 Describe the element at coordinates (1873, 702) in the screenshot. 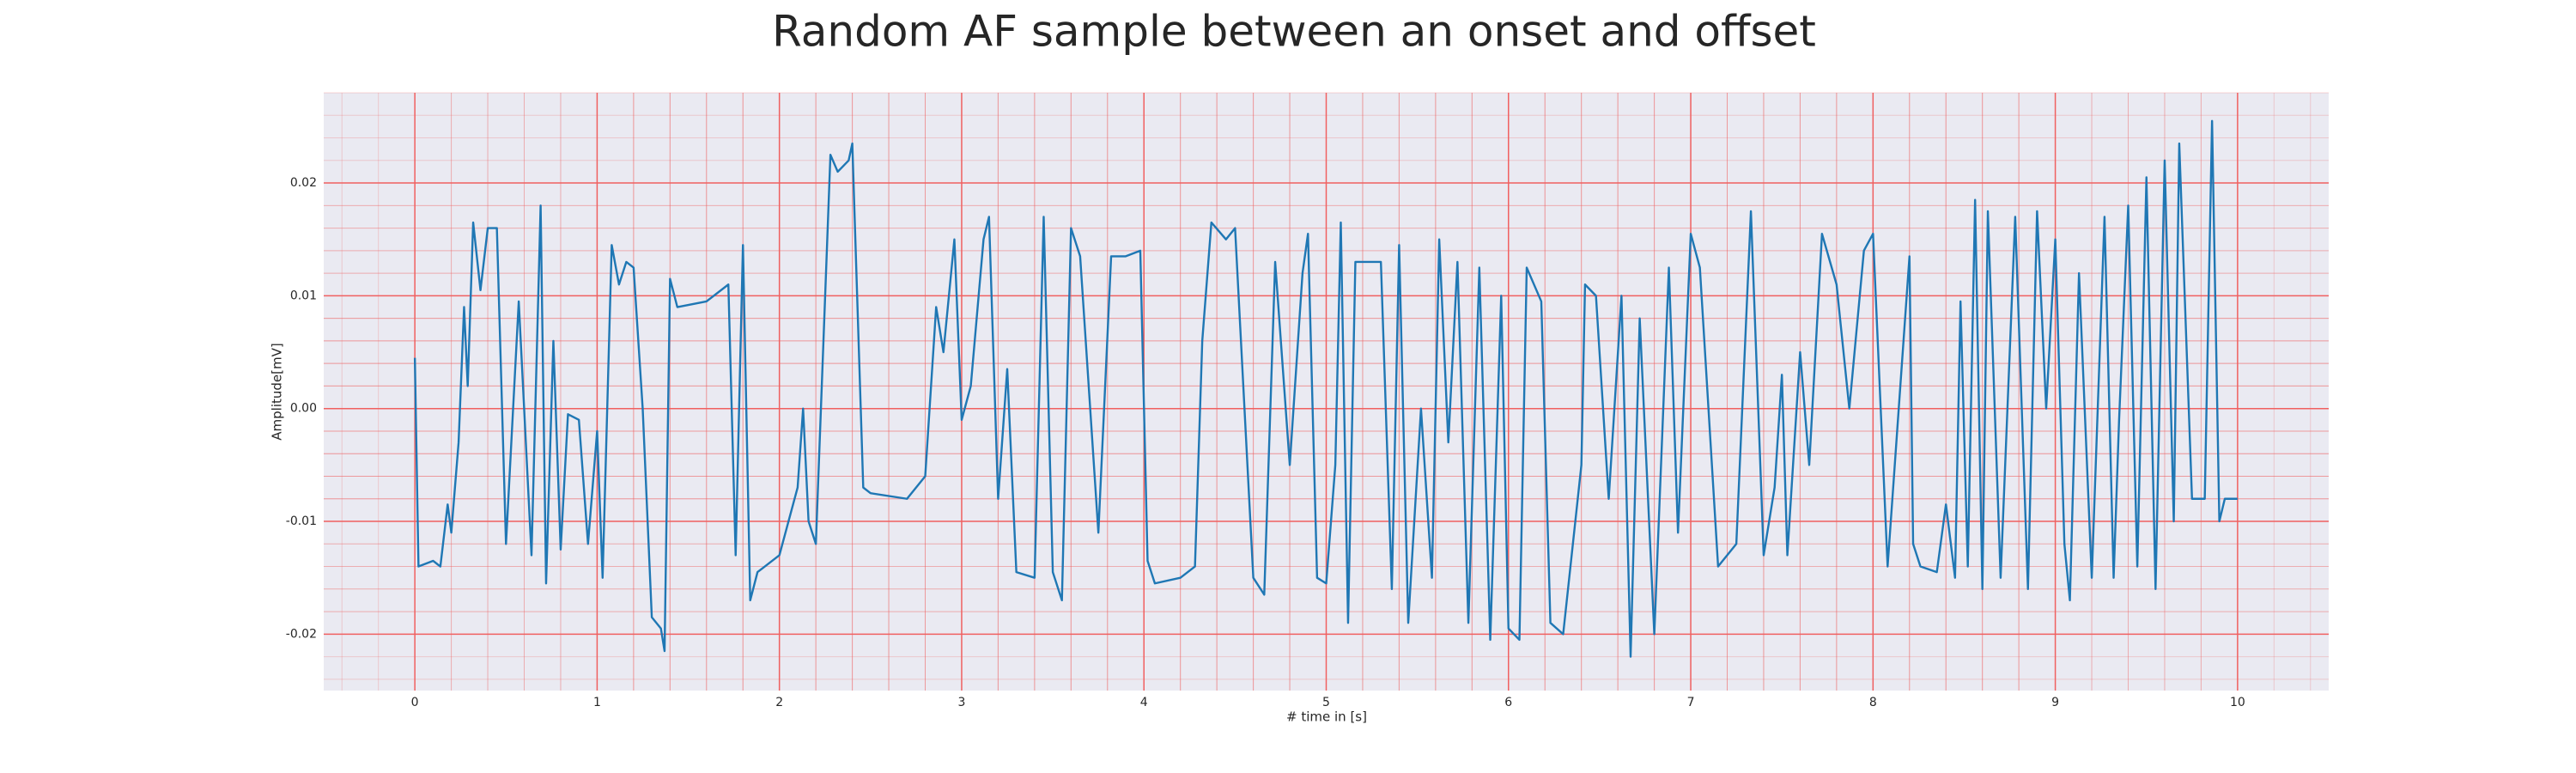

I see `x-tick-label: 8` at that location.